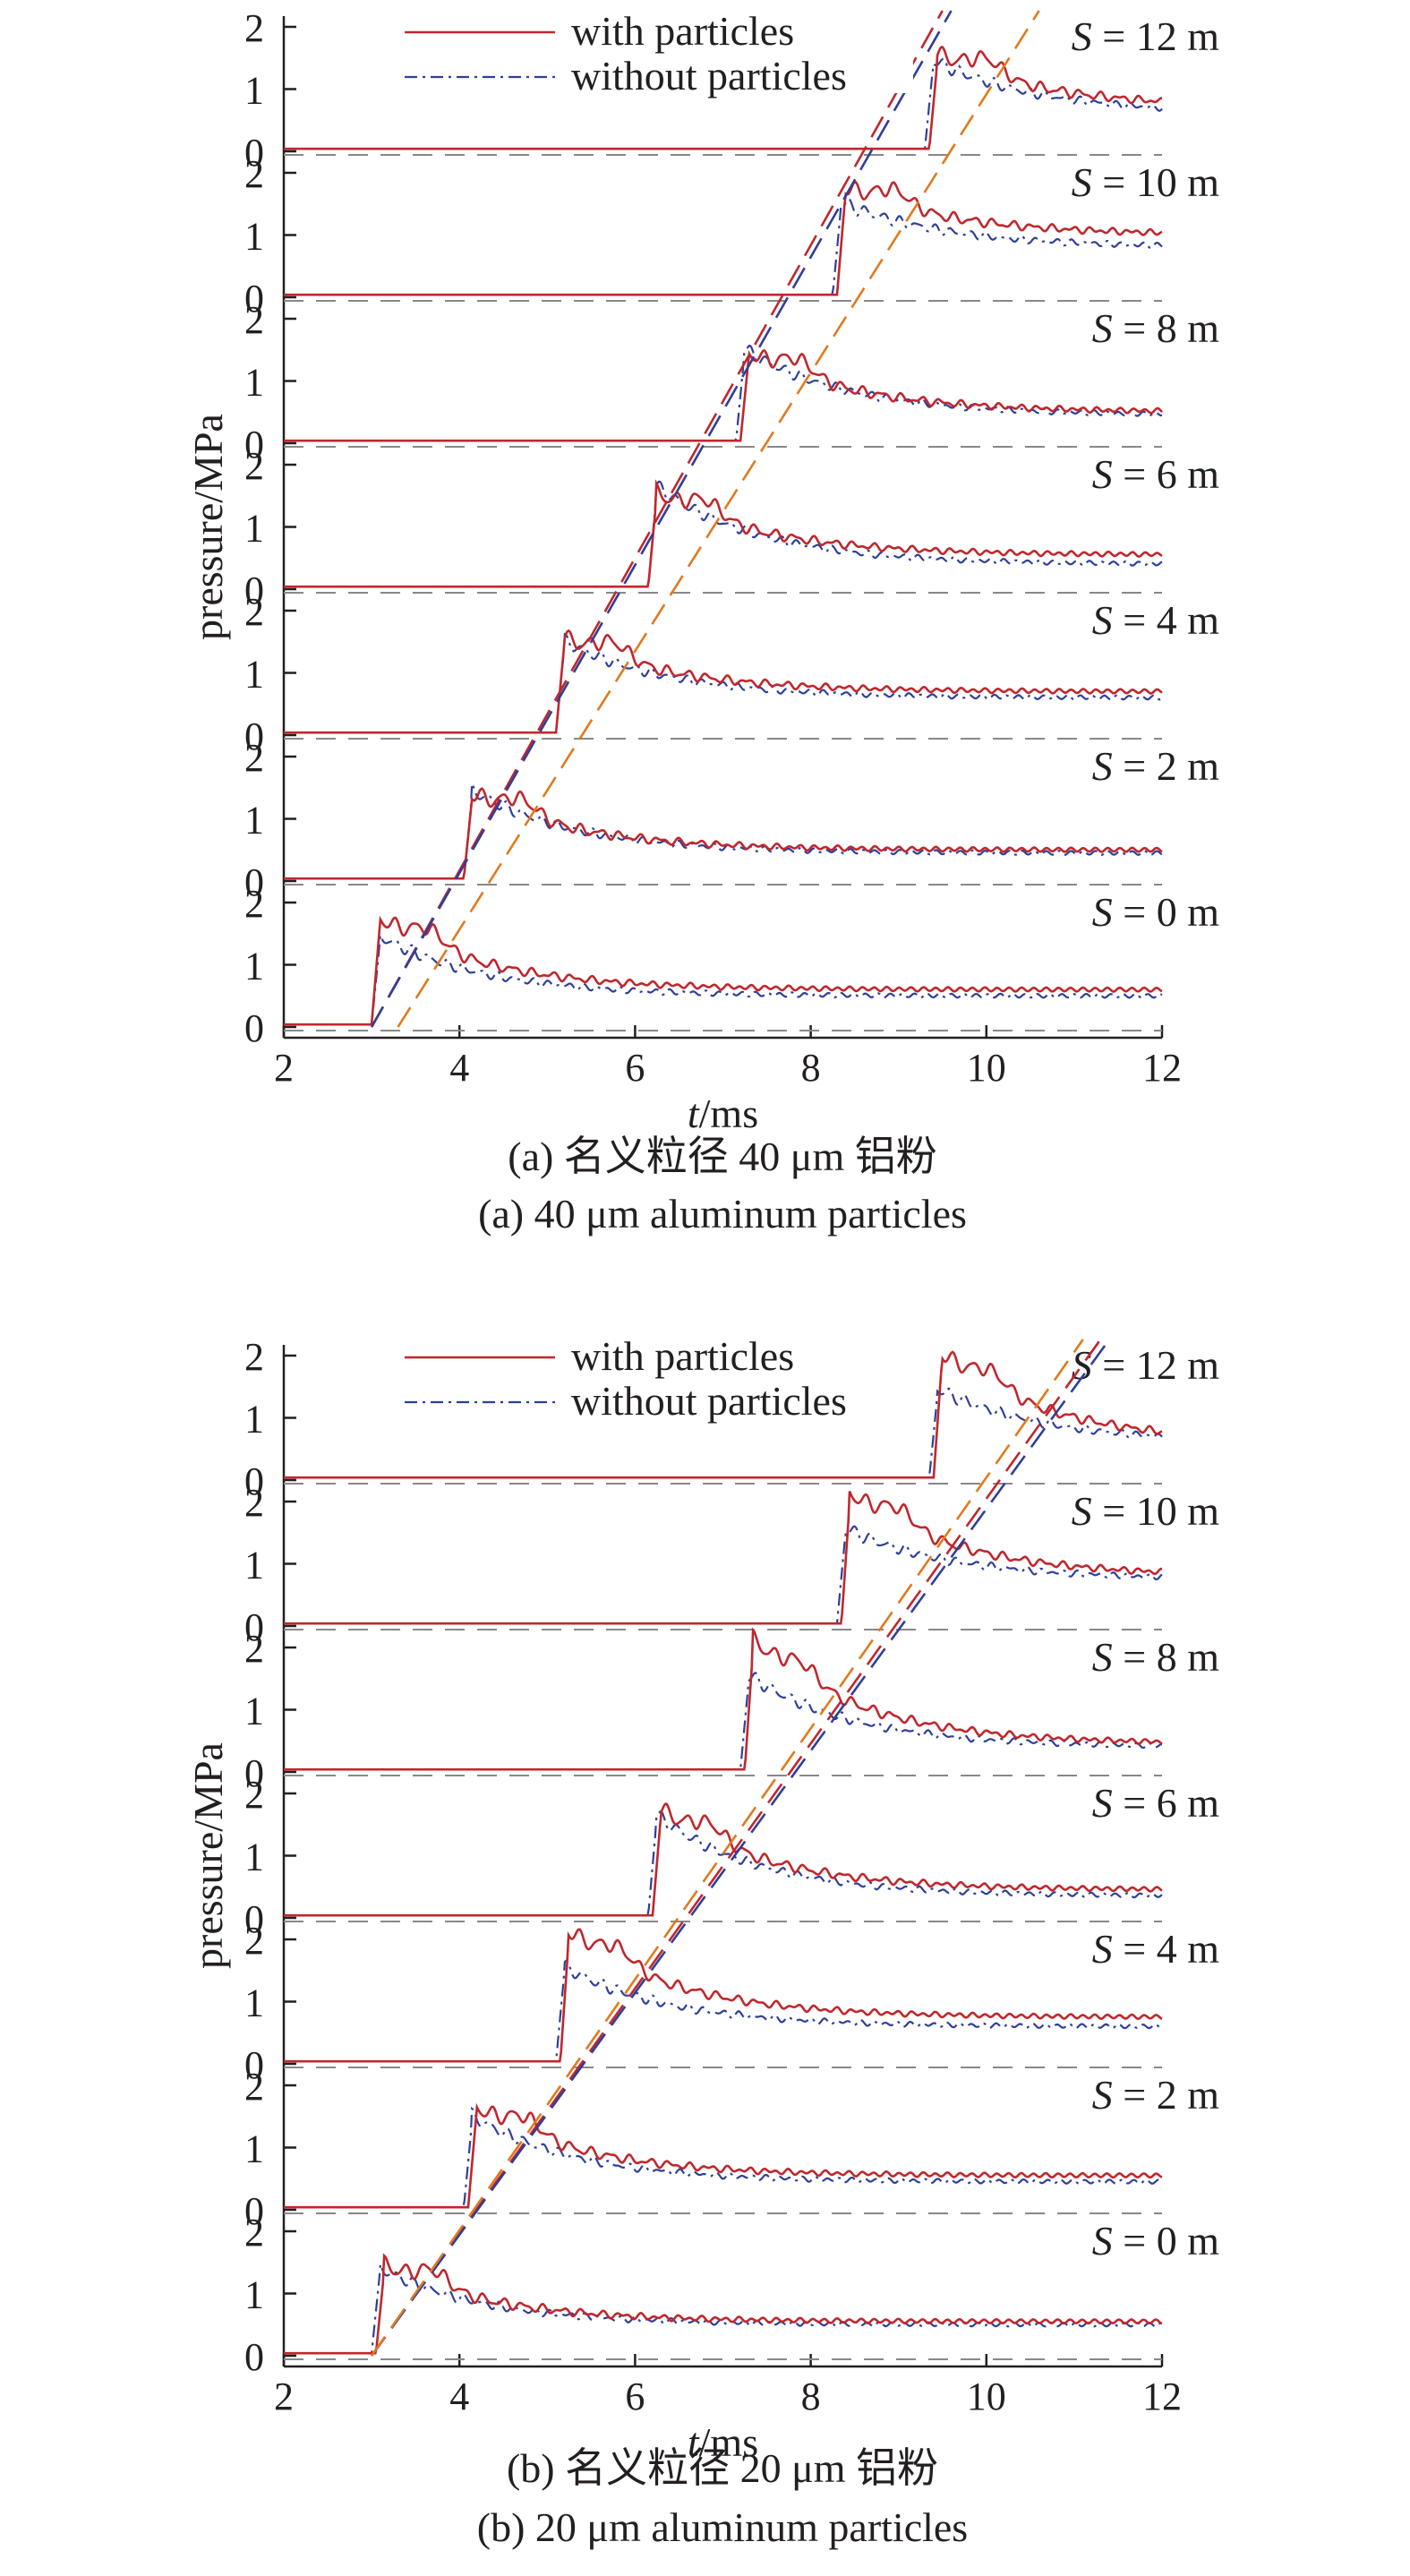 This screenshot has width=1410, height=2576. What do you see at coordinates (722, 2527) in the screenshot?
I see `caption-en: (b) 20 μm aluminum particles` at bounding box center [722, 2527].